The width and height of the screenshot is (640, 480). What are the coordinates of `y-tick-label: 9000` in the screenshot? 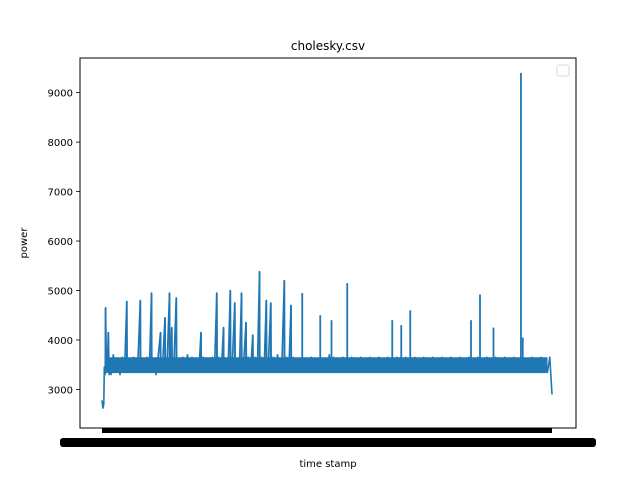 It's located at (60, 94).